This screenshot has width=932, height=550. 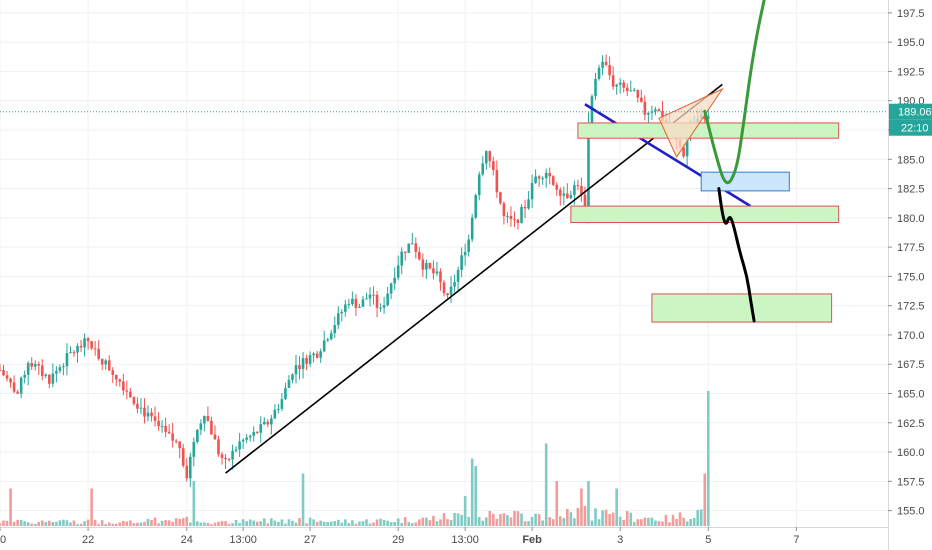 What do you see at coordinates (911, 14) in the screenshot?
I see `price-tick-label: 197.5` at bounding box center [911, 14].